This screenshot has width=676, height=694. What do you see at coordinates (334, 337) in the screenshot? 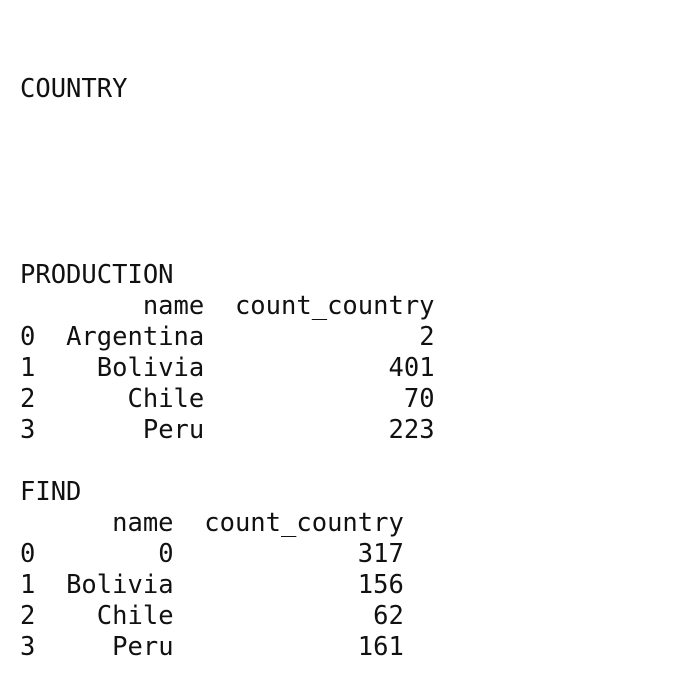
I see `cell-count-country: 2` at bounding box center [334, 337].